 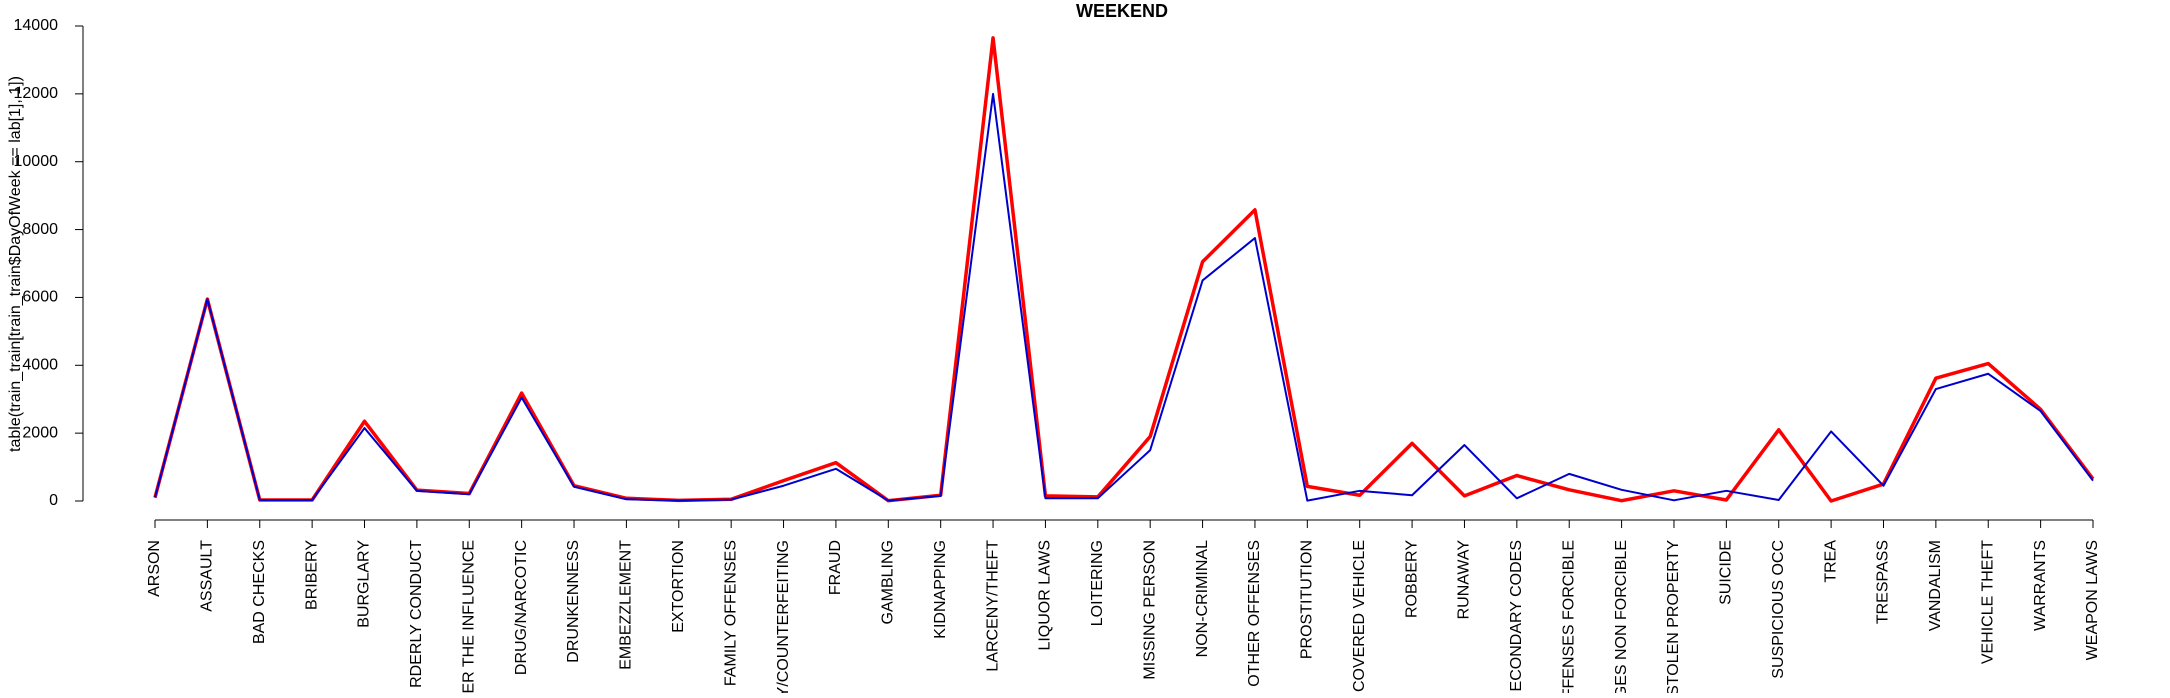 What do you see at coordinates (468, 616) in the screenshot?
I see `x-tick-label: ER THE INFLUENCE` at bounding box center [468, 616].